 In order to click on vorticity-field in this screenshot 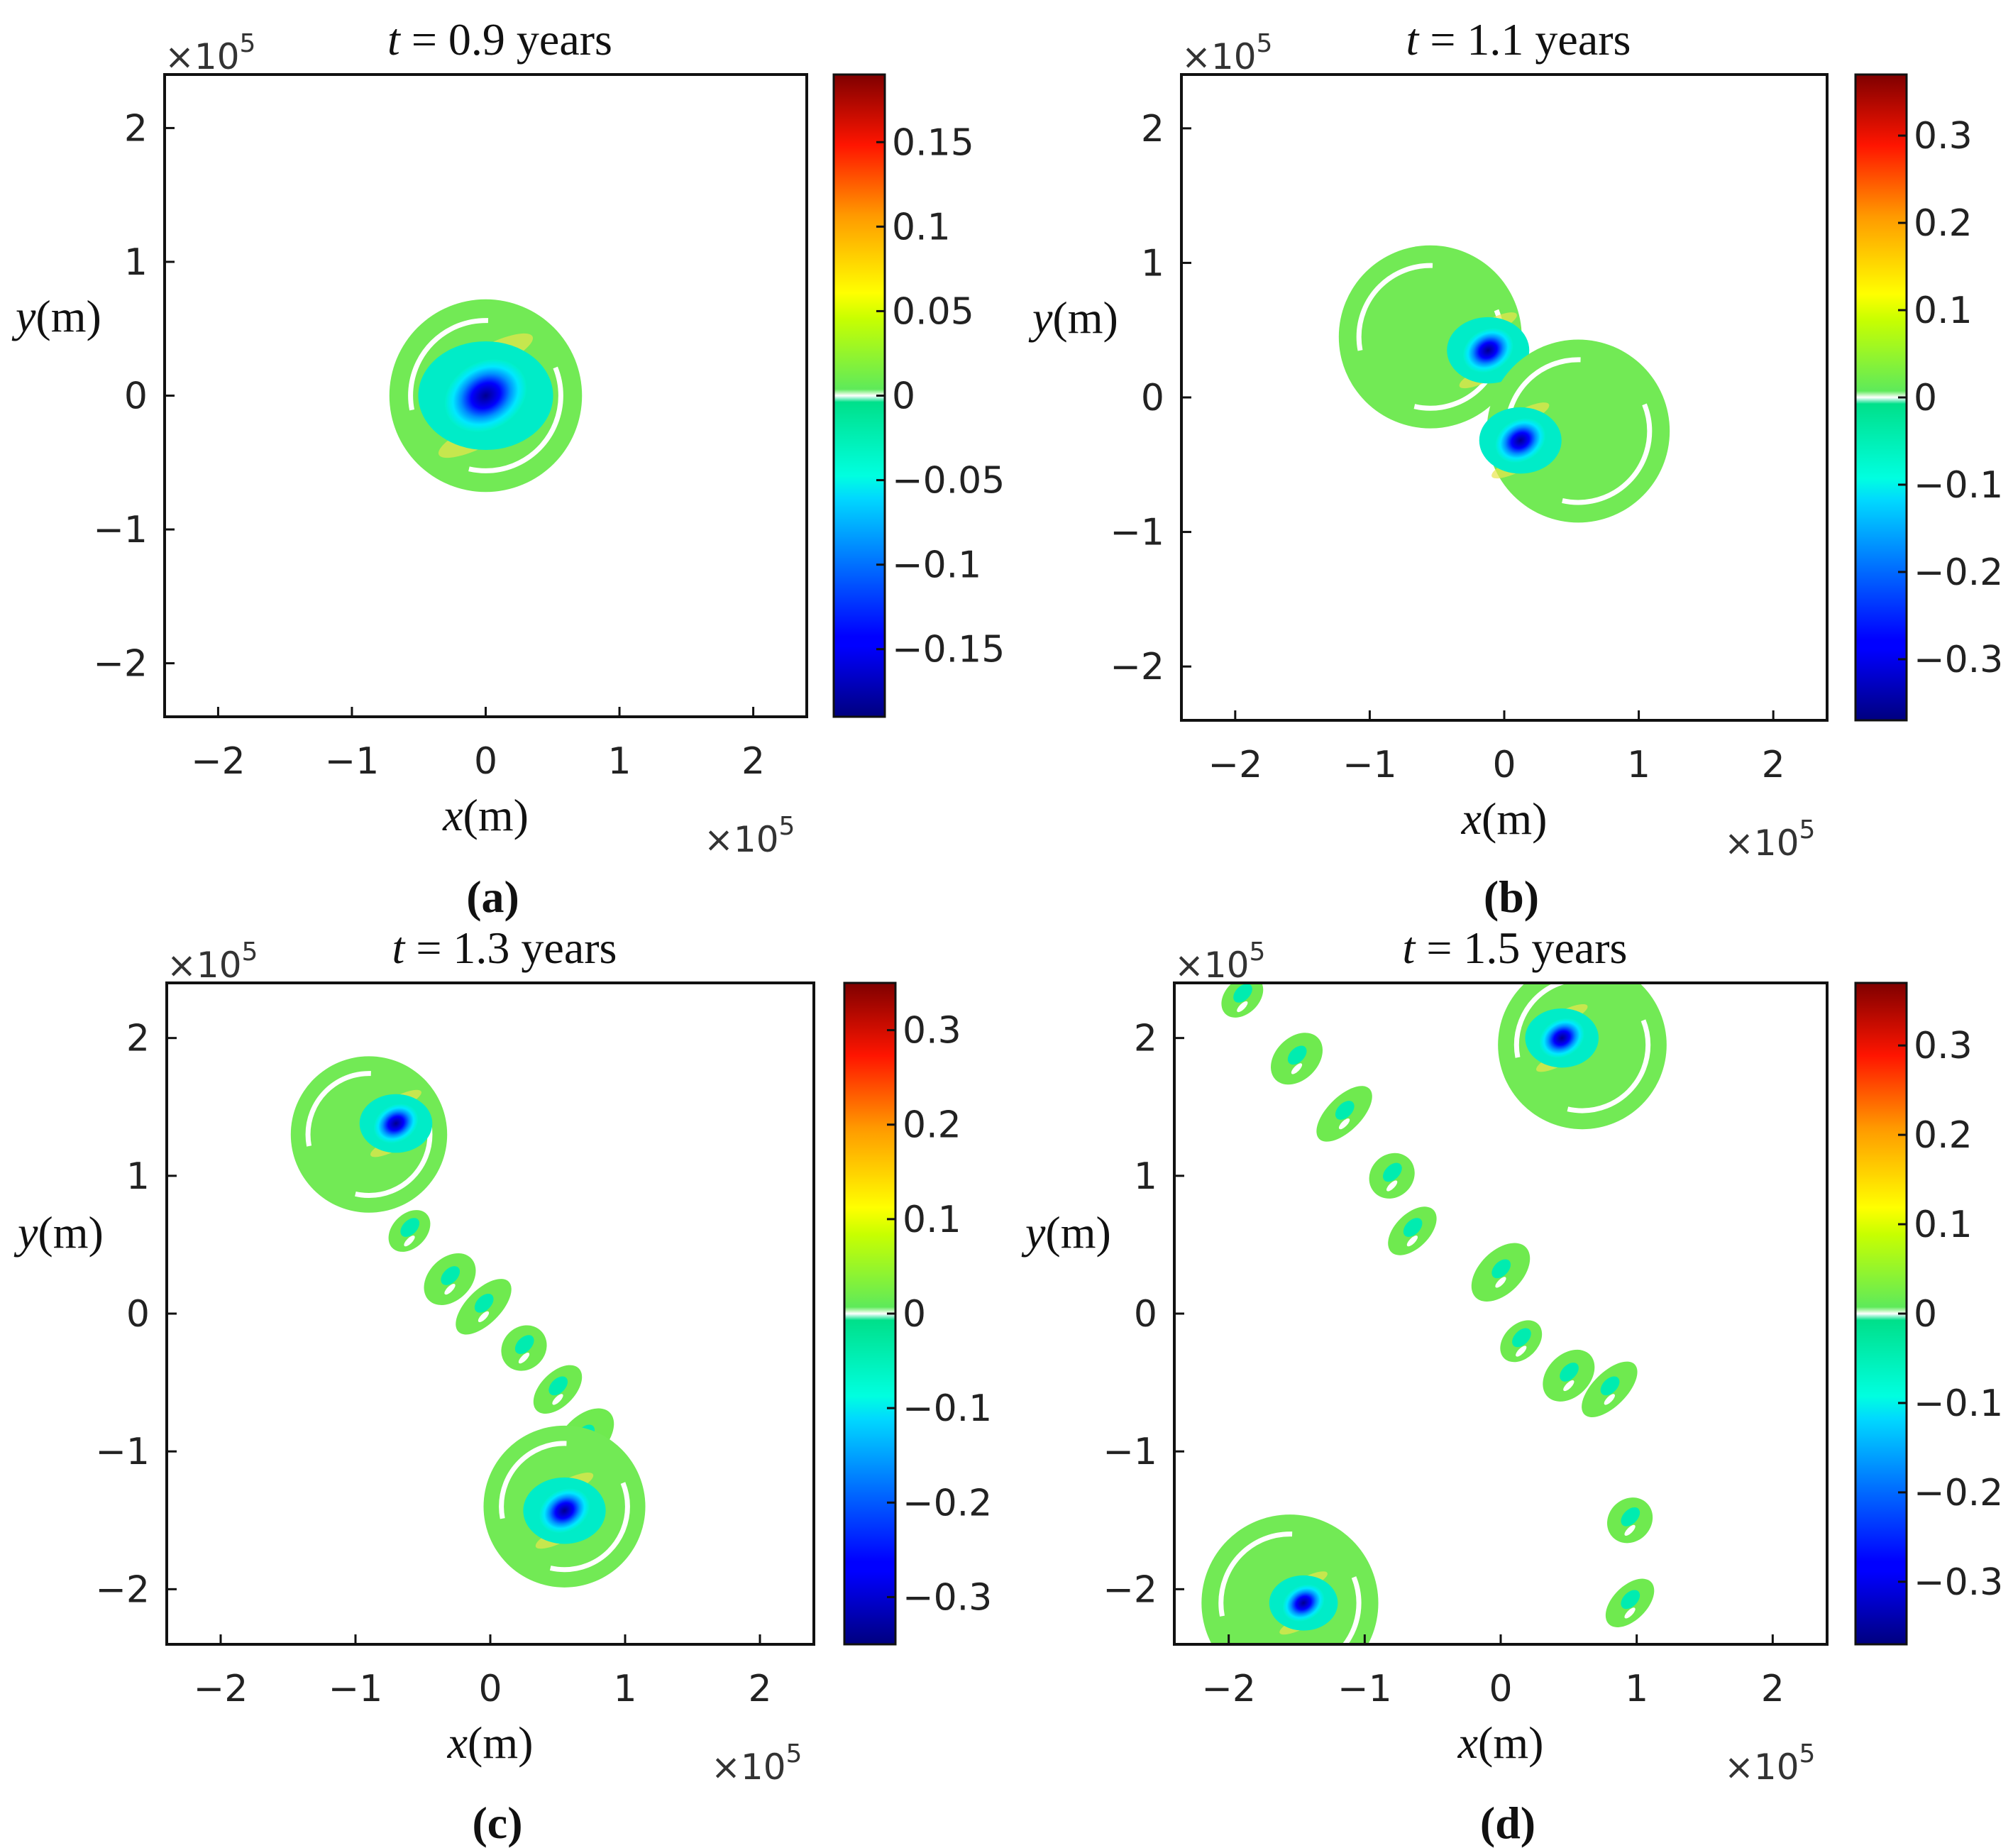, I will do `click(1434, 1314)`.